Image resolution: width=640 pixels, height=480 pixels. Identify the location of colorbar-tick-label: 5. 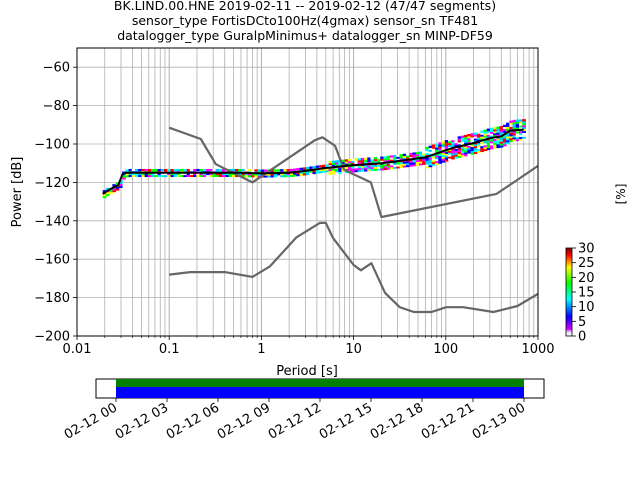
(582, 322).